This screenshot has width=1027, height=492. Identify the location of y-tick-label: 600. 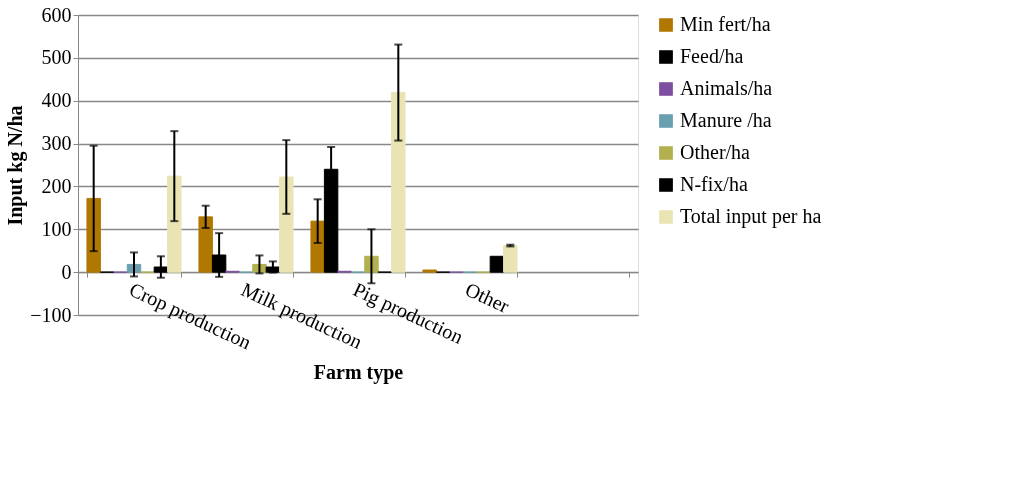
(56, 14).